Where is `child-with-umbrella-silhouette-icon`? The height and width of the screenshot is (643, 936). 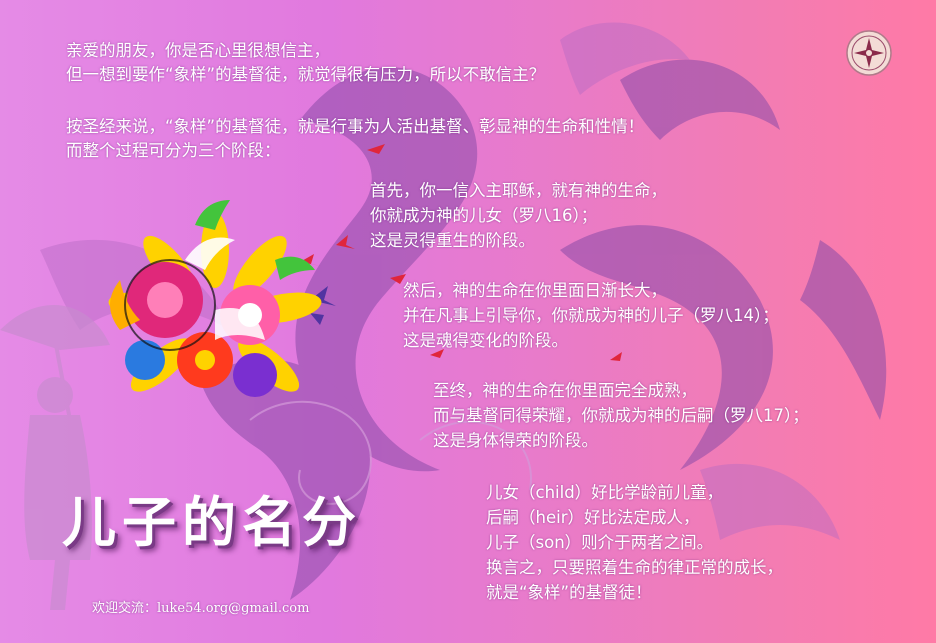 child-with-umbrella-silhouette-icon is located at coordinates (55, 457).